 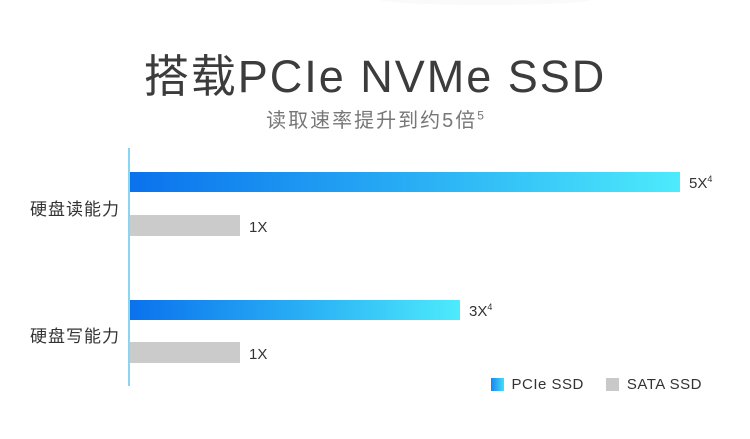 I want to click on page-subtitle: 读取速率提升到约5倍5, so click(x=375, y=118).